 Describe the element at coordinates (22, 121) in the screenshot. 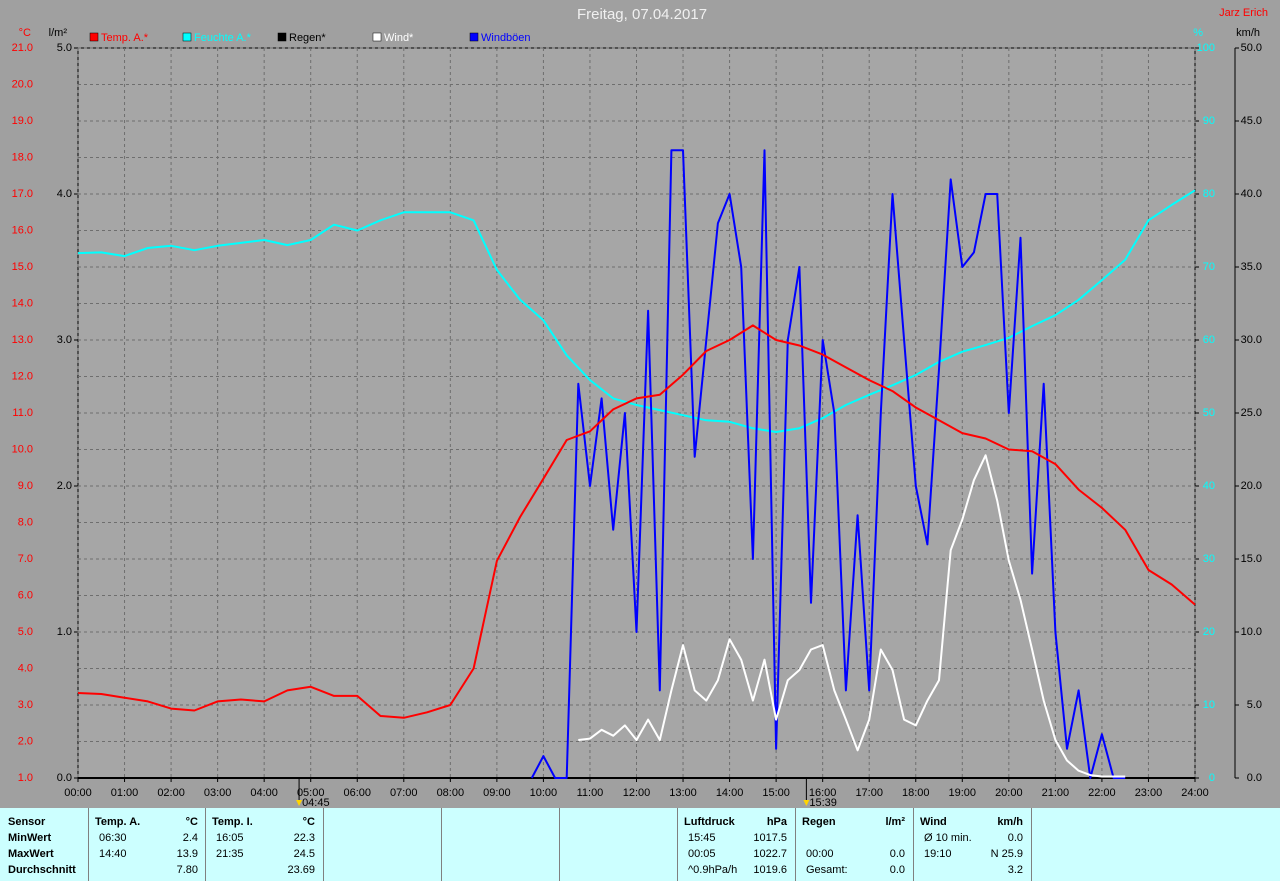

I see `y-tick-label: 19.0` at that location.